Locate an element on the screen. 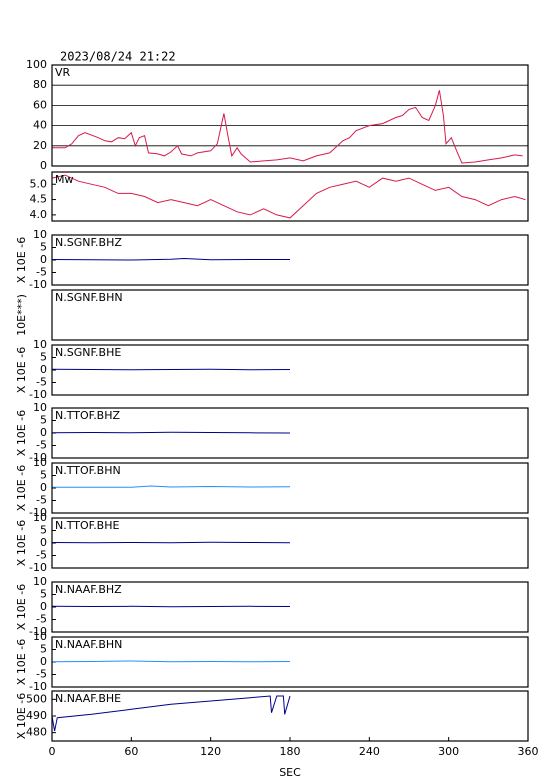 This screenshot has height=781, width=554. y-tick-label: 500 is located at coordinates (36, 698).